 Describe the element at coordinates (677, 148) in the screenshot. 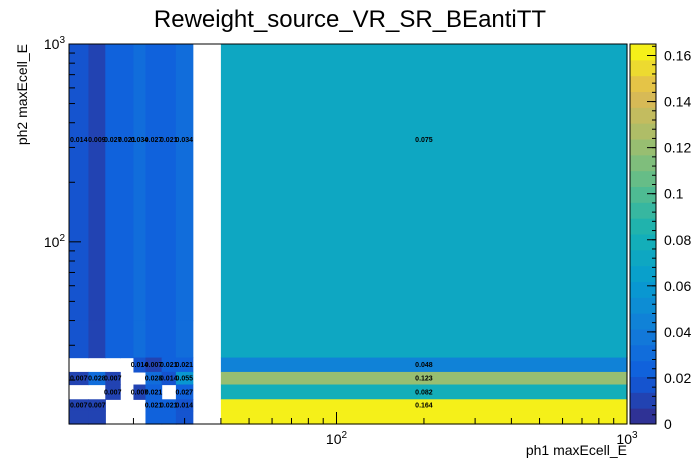

I see `colorbar-tick-label: 0.12` at that location.